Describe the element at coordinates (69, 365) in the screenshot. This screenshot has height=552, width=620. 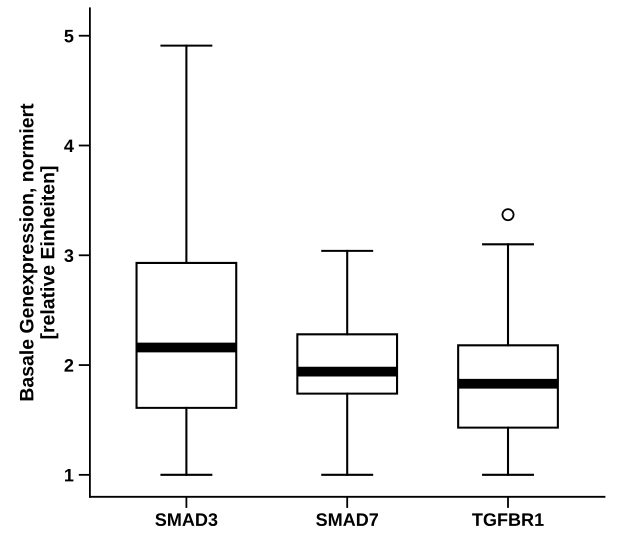
I see `y-tick-label: 2` at that location.